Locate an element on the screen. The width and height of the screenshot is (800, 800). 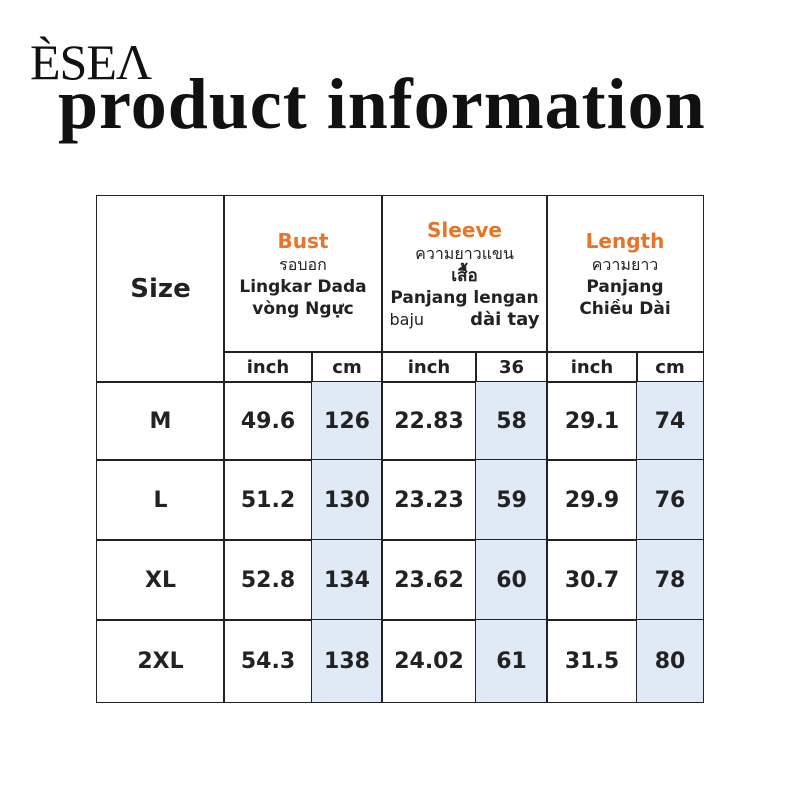
data-cell: 126 is located at coordinates (347, 421).